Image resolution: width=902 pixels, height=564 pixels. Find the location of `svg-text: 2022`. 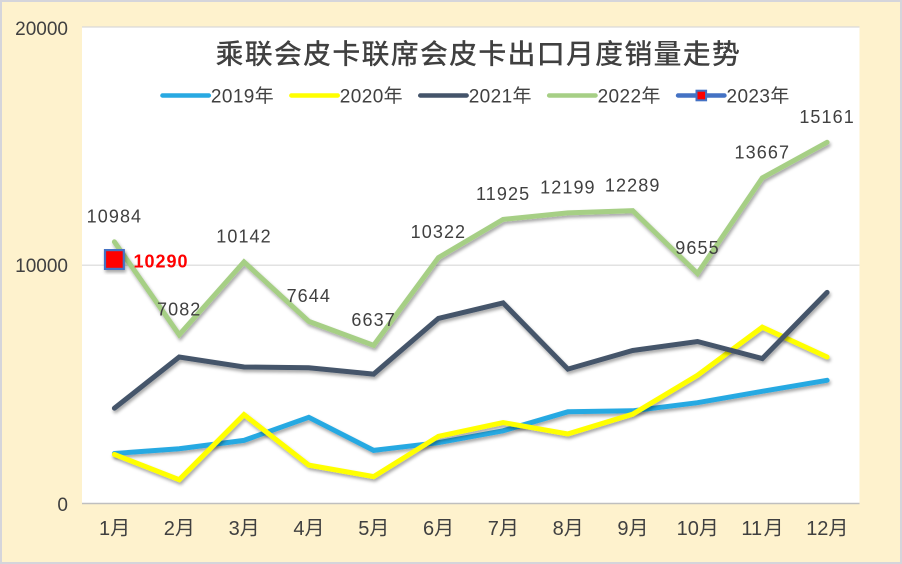

svg-text: 2022 is located at coordinates (620, 96).